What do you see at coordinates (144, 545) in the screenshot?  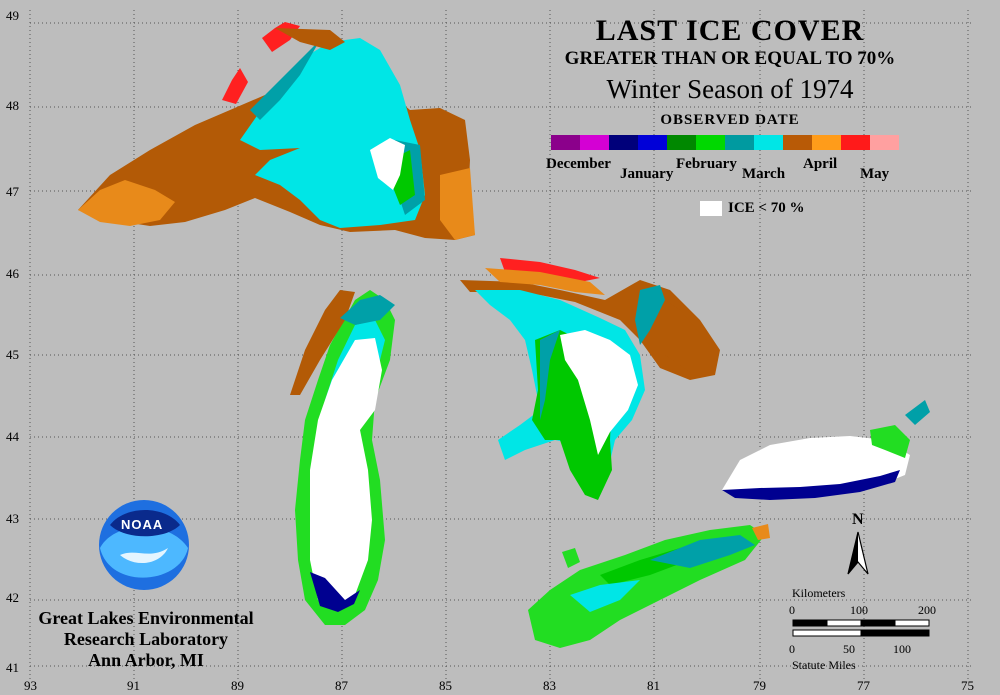 I see `noaa-logo` at bounding box center [144, 545].